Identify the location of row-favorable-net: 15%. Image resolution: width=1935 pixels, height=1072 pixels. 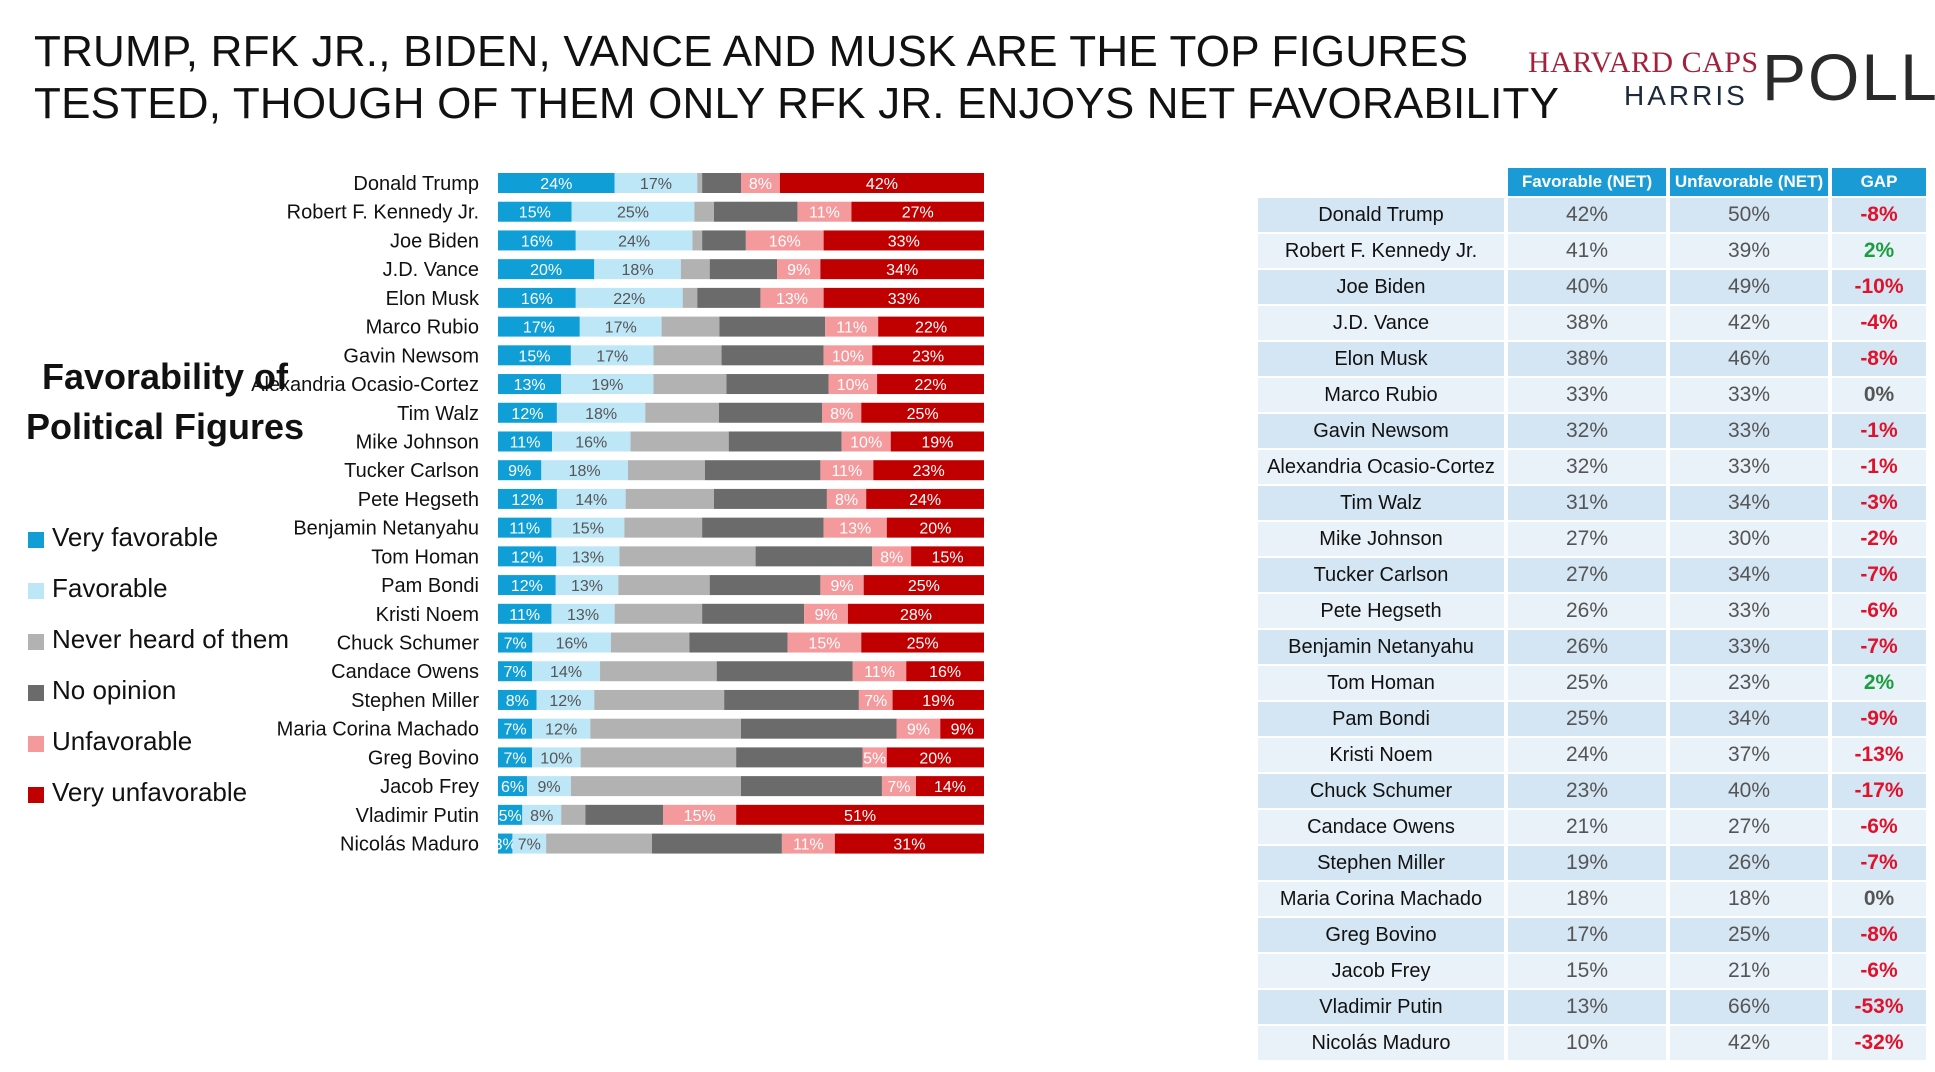
(1587, 971).